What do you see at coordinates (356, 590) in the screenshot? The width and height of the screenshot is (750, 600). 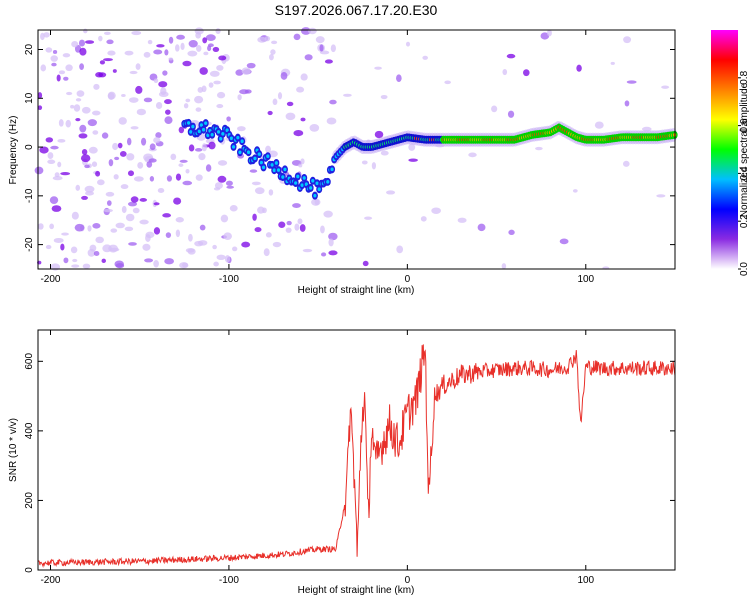 I see `snr-x-label: Height of straight line (km)` at bounding box center [356, 590].